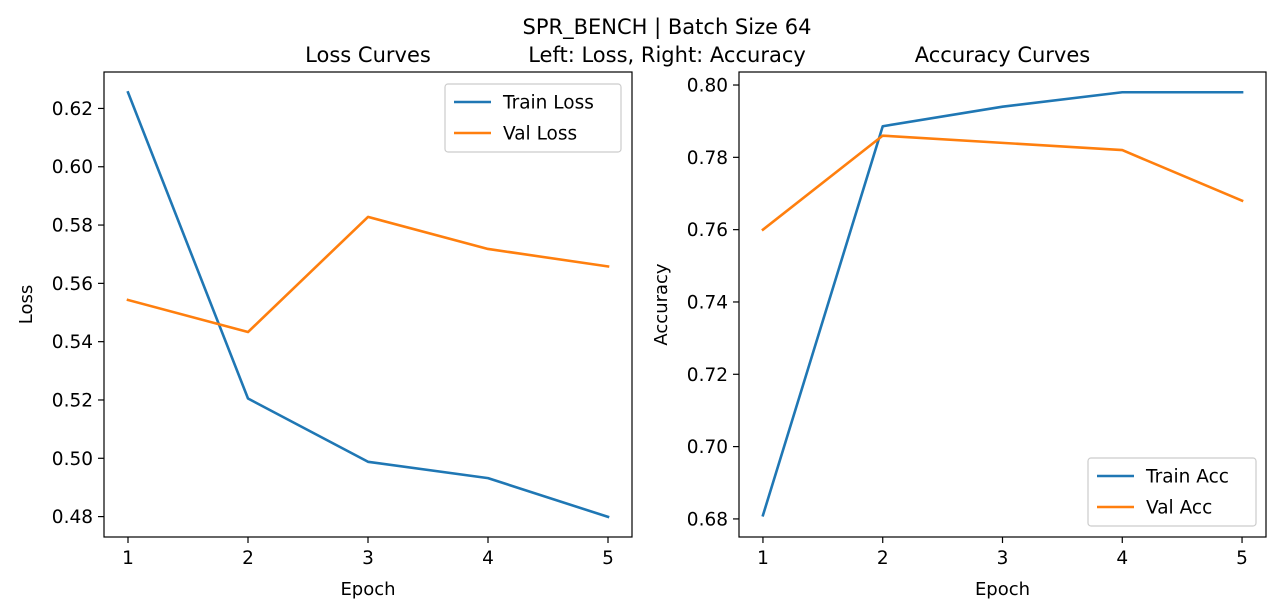  What do you see at coordinates (548, 103) in the screenshot?
I see `legend-entry: Train Loss` at bounding box center [548, 103].